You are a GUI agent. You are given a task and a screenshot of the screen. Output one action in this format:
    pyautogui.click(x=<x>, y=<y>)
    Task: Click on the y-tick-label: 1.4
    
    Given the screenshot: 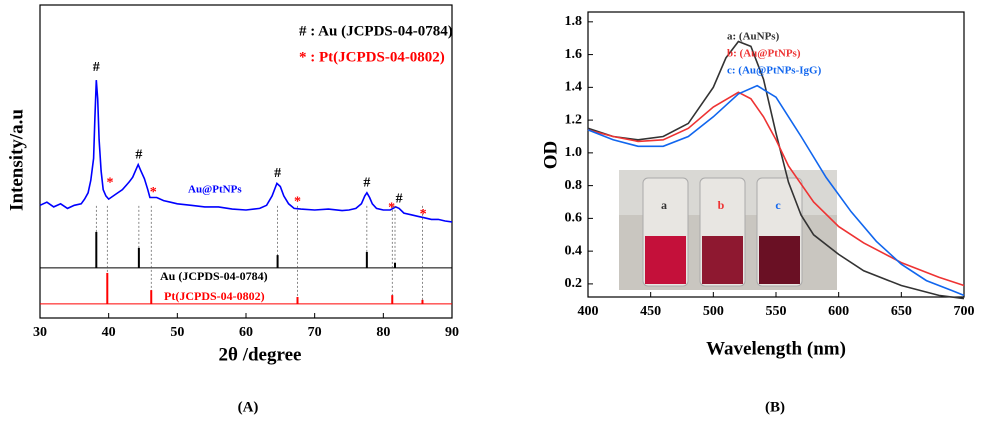 What is the action you would take?
    pyautogui.click(x=574, y=87)
    